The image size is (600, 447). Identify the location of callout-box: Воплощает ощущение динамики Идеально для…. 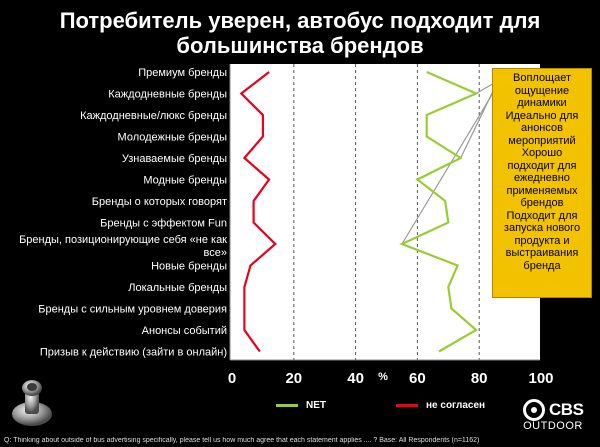
(542, 183).